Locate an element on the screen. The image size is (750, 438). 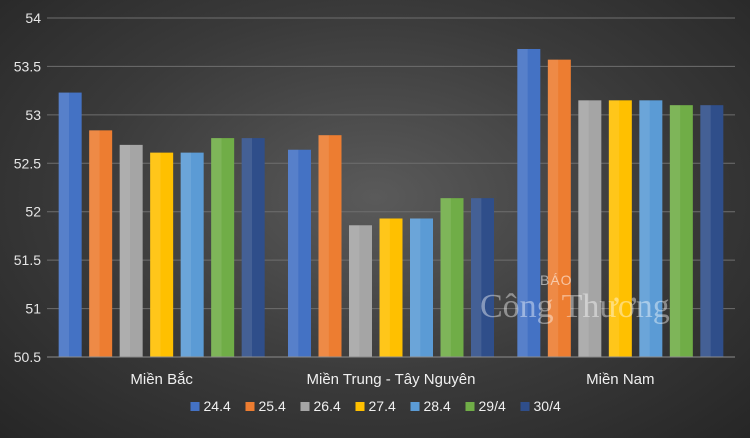
legend-label: 25.4 is located at coordinates (272, 406).